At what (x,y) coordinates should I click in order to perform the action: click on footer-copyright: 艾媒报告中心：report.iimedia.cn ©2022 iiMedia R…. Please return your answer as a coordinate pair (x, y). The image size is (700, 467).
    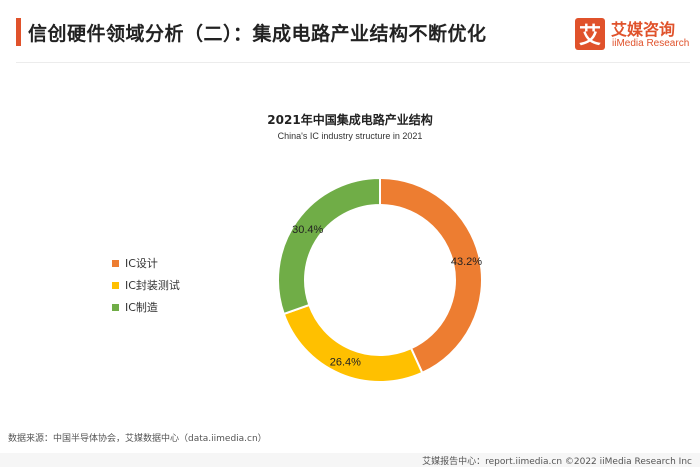
    Looking at the image, I should click on (557, 462).